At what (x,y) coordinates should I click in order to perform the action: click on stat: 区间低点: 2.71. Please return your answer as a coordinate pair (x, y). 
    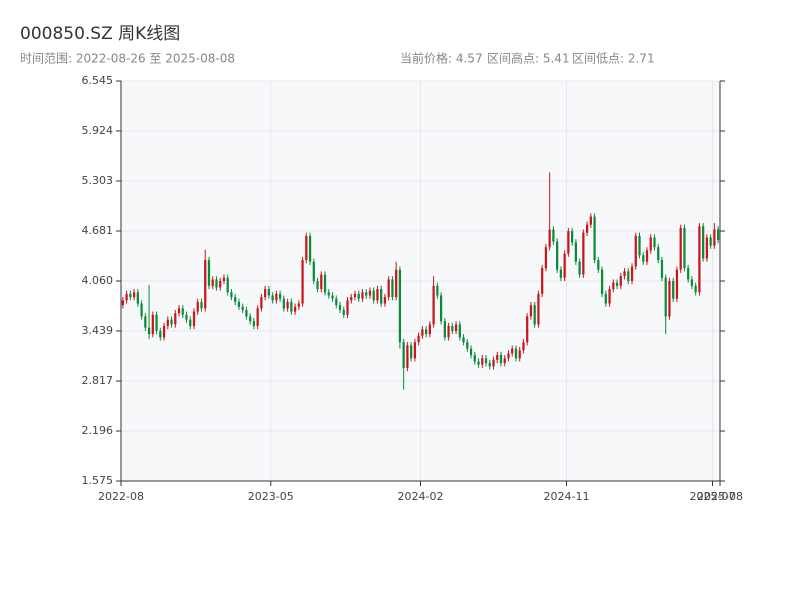
    Looking at the image, I should click on (613, 59).